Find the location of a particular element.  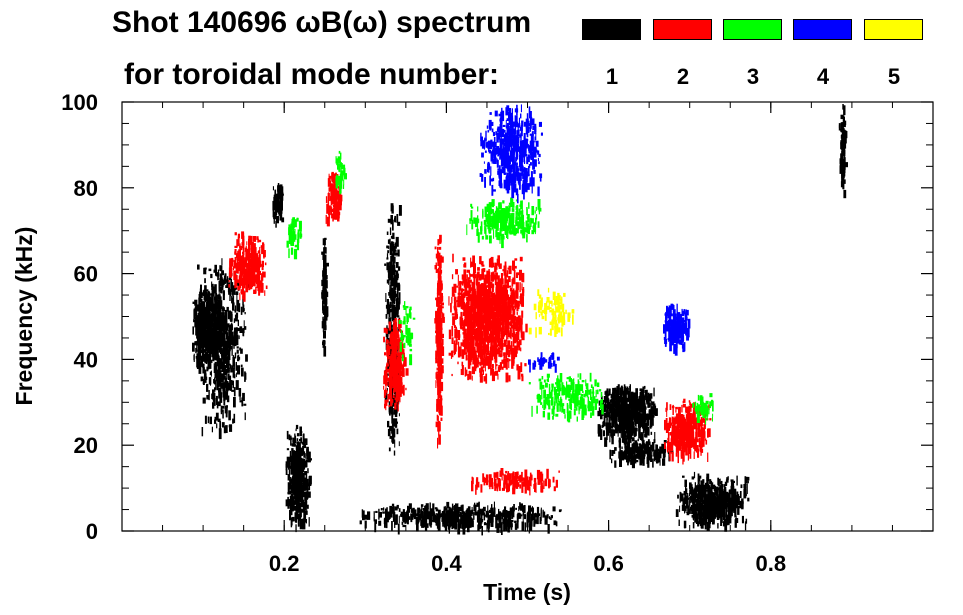

spectral-region-n1-19khz is located at coordinates (641, 453).